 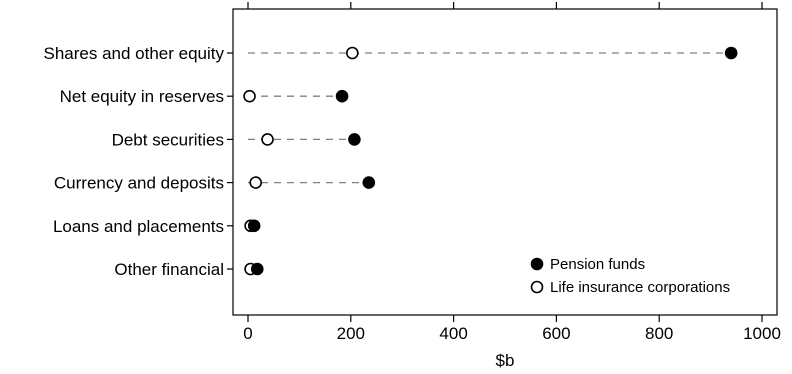 What do you see at coordinates (249, 96) in the screenshot?
I see `marker-life-insurance-corporations-net-equity-in-reserves` at bounding box center [249, 96].